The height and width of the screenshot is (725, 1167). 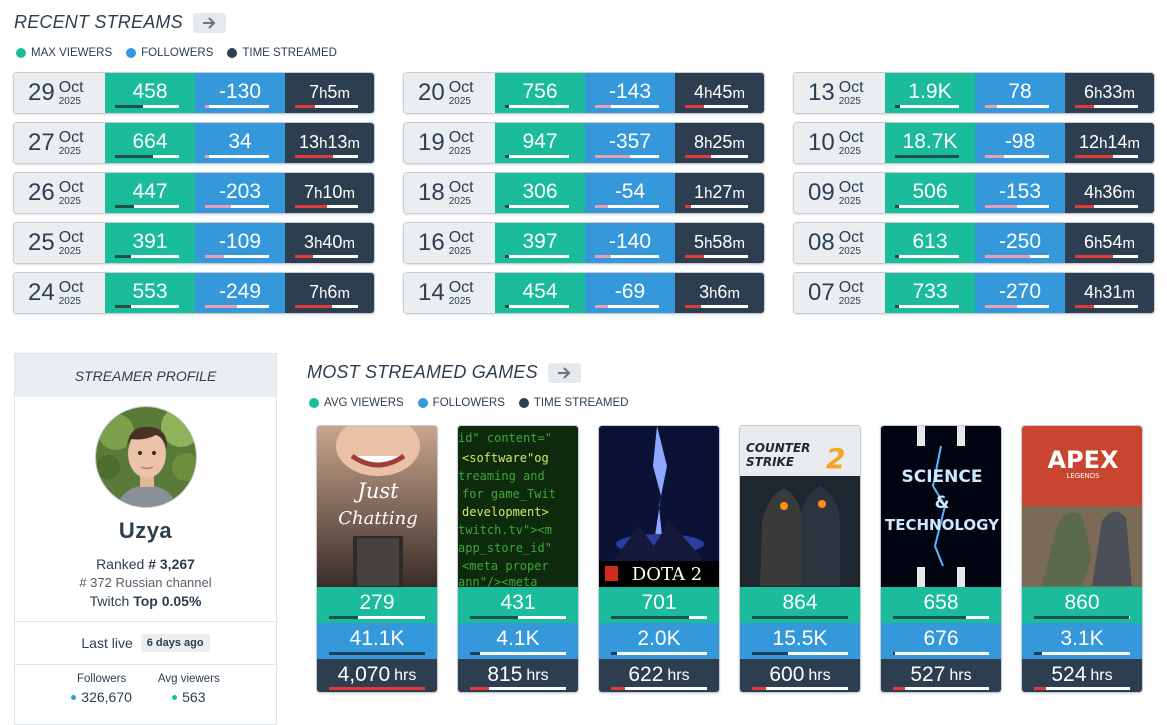 What do you see at coordinates (659, 559) in the screenshot?
I see `game-card: DOTA 2 701 2.0K 622 hrs` at bounding box center [659, 559].